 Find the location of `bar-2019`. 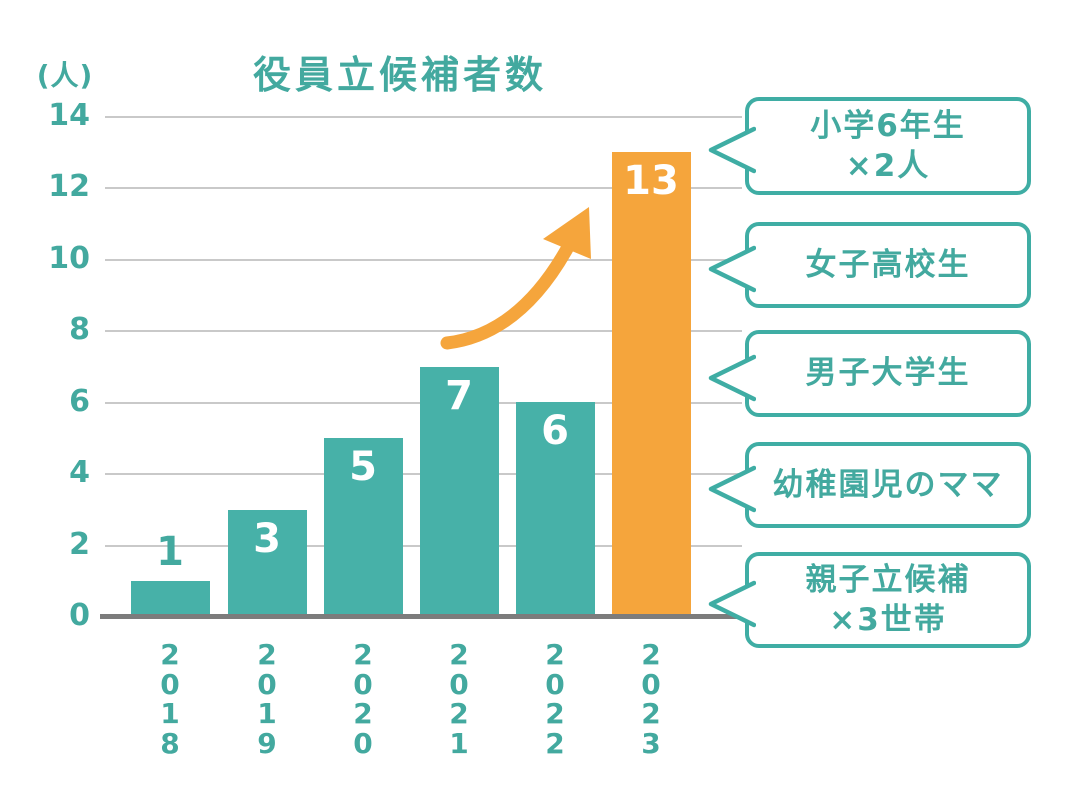

bar-2019 is located at coordinates (267, 563).